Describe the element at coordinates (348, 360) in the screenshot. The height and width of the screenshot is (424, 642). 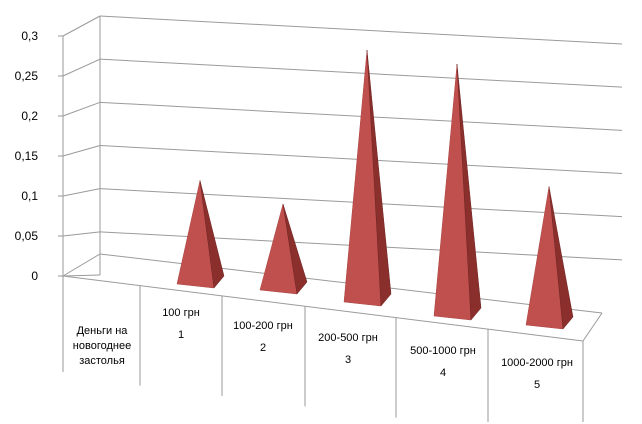
I see `category-index: 3` at that location.